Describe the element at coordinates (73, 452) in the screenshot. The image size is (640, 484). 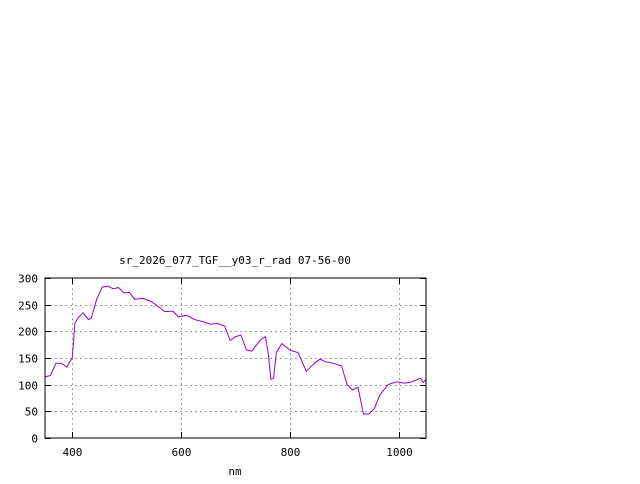
I see `x-tick-label: 400` at that location.